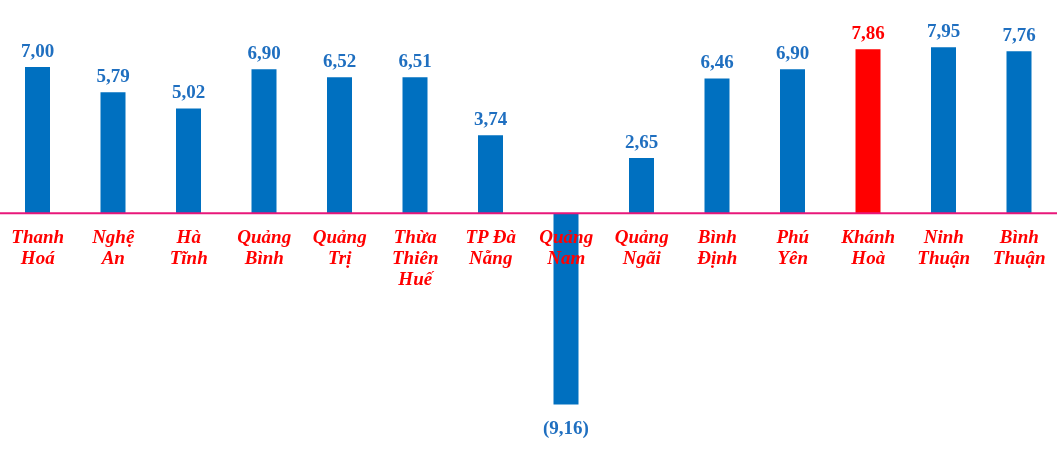 This screenshot has height=450, width=1057. What do you see at coordinates (566, 428) in the screenshot?
I see `data-label: (9,16)` at bounding box center [566, 428].